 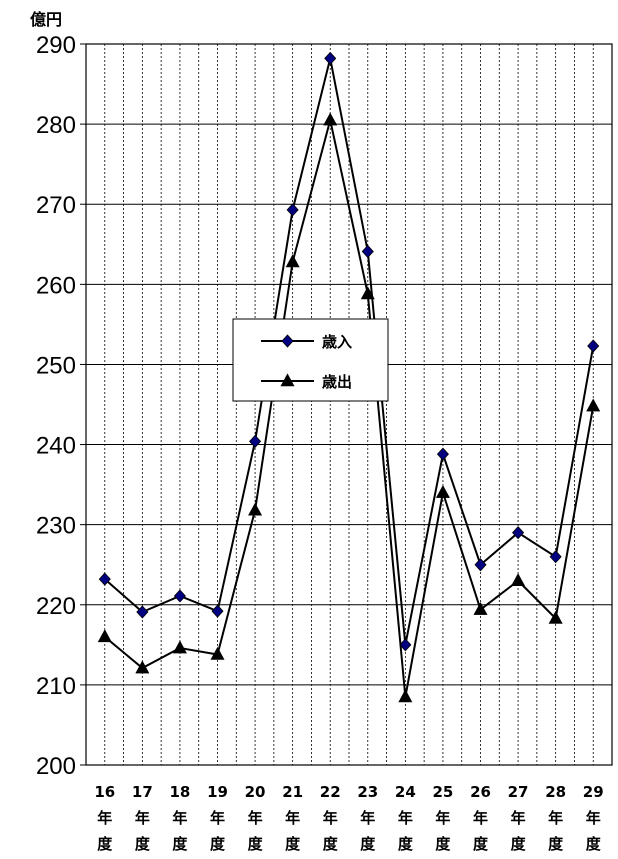 What do you see at coordinates (480, 792) in the screenshot?
I see `x-tick-label: 26` at bounding box center [480, 792].